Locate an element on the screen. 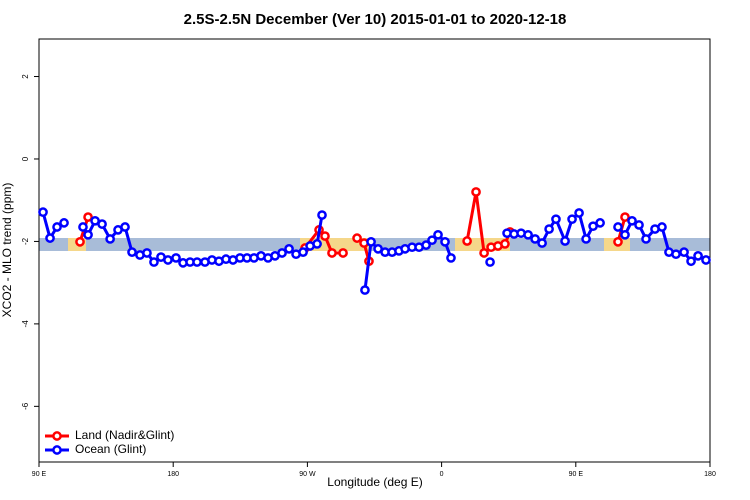 The image size is (750, 500). y-axis-label: XCO2 - MLO trend (ppm) is located at coordinates (7, 250).